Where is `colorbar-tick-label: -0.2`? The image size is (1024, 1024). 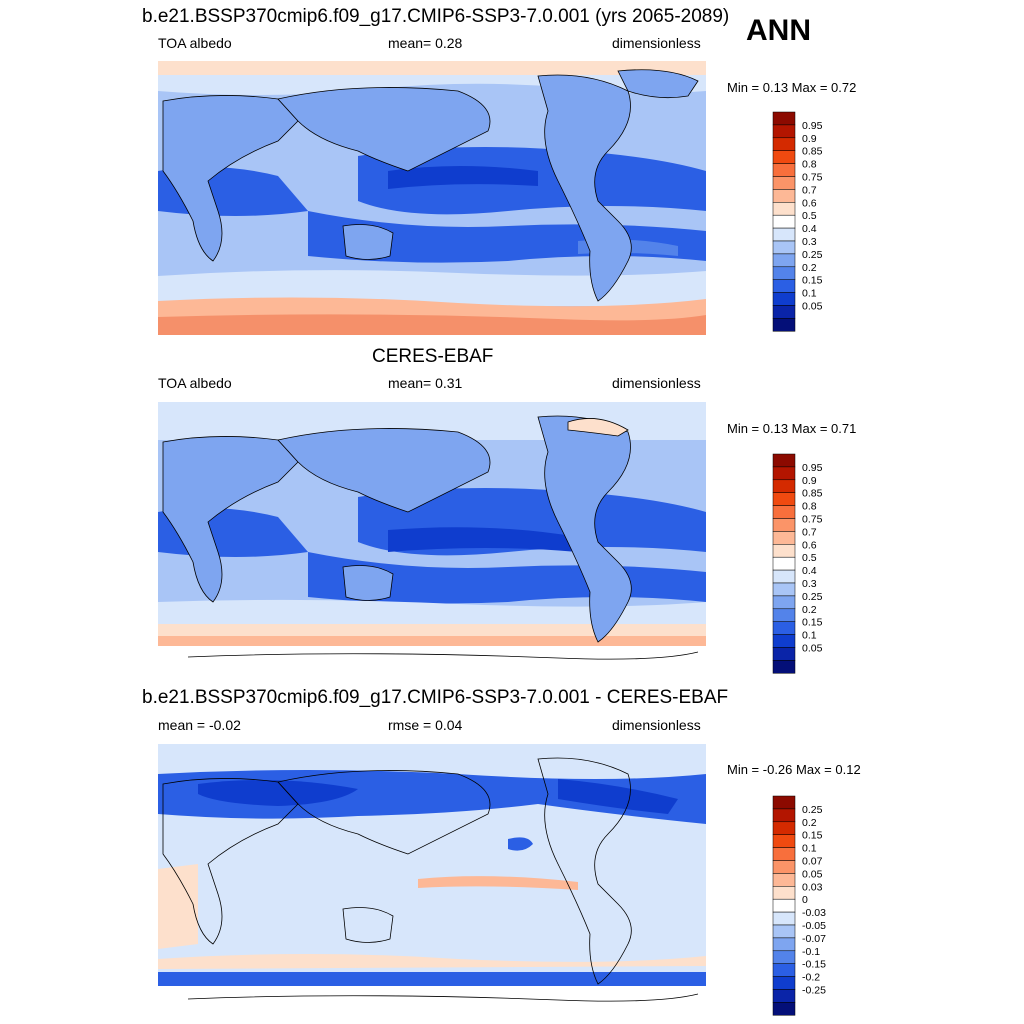 colorbar-tick-label: -0.2 is located at coordinates (811, 978).